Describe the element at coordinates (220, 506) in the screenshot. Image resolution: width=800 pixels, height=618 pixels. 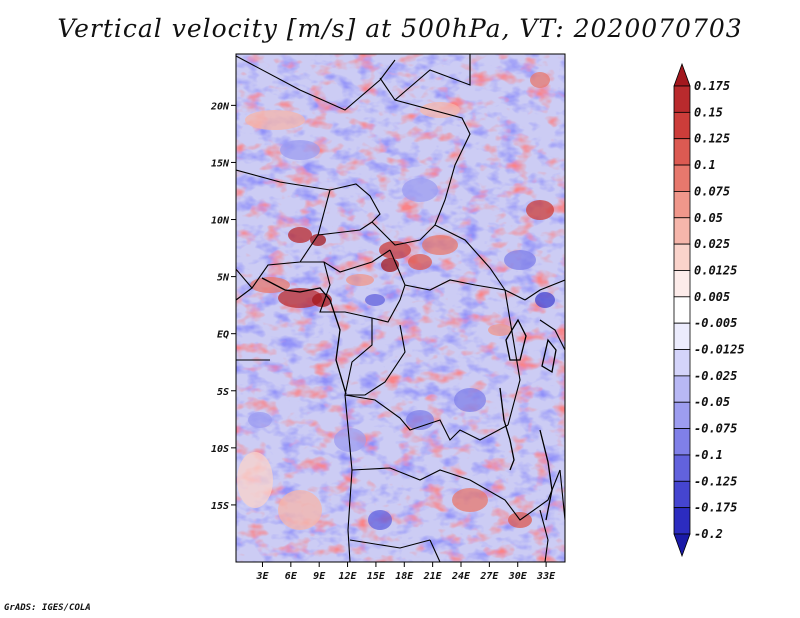
I see `y-tick-label: 15S` at that location.